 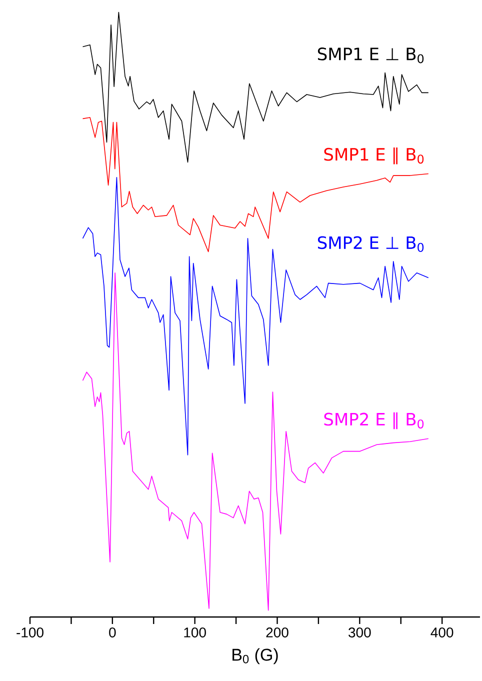 I want to click on x-tick-label: 100, so click(x=195, y=633).